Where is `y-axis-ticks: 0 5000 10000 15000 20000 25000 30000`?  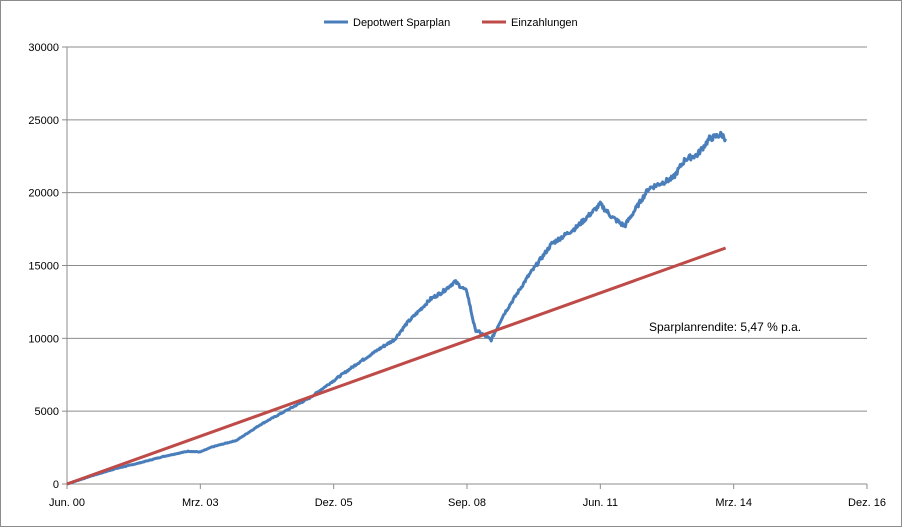 y-axis-ticks: 0 5000 10000 15000 20000 25000 30000 is located at coordinates (43, 266).